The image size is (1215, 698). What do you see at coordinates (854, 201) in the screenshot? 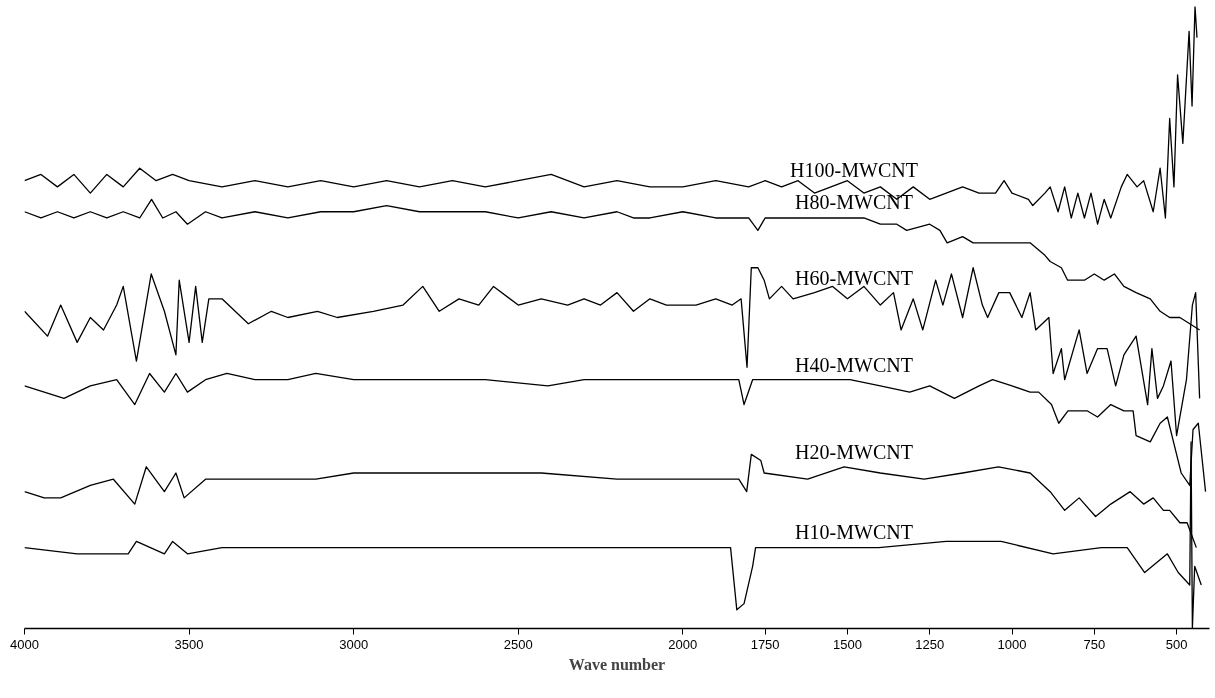
I see `series-label: H80-MWCNT` at bounding box center [854, 201].